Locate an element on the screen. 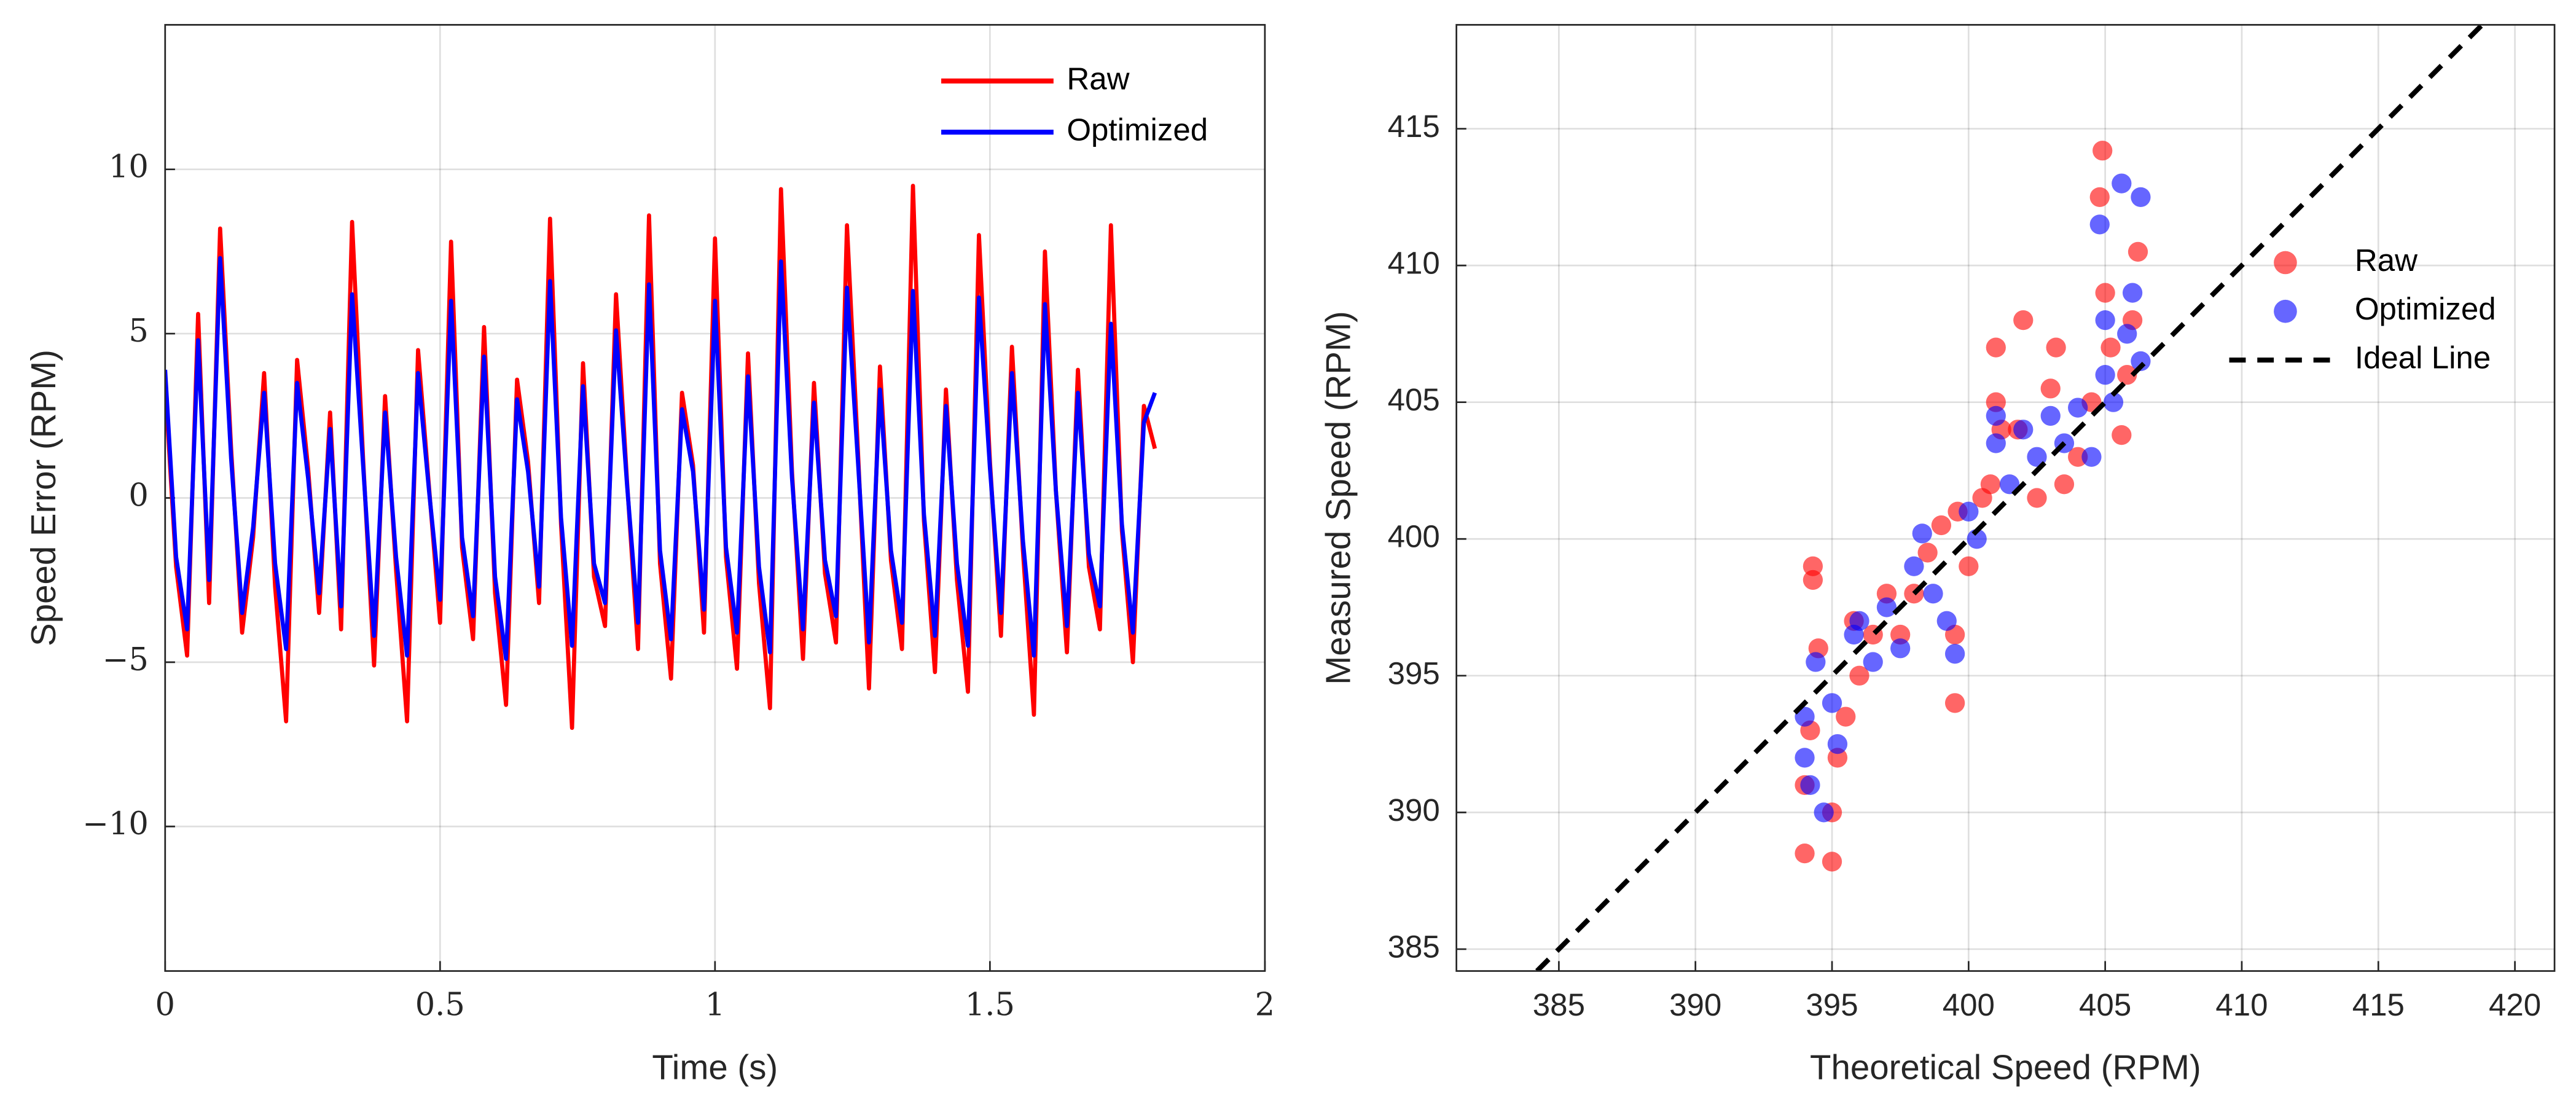 The image size is (2576, 1104). x-tick-label: 1 is located at coordinates (715, 1005).